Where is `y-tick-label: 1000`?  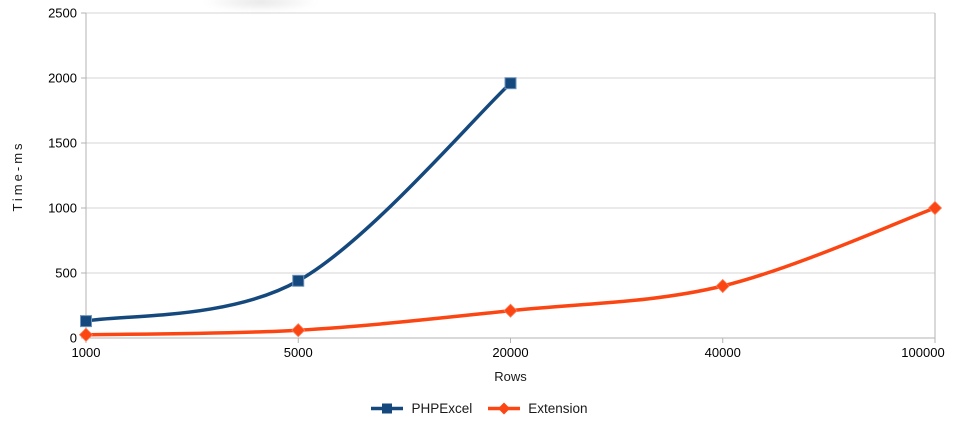
y-tick-label: 1000 is located at coordinates (62, 208).